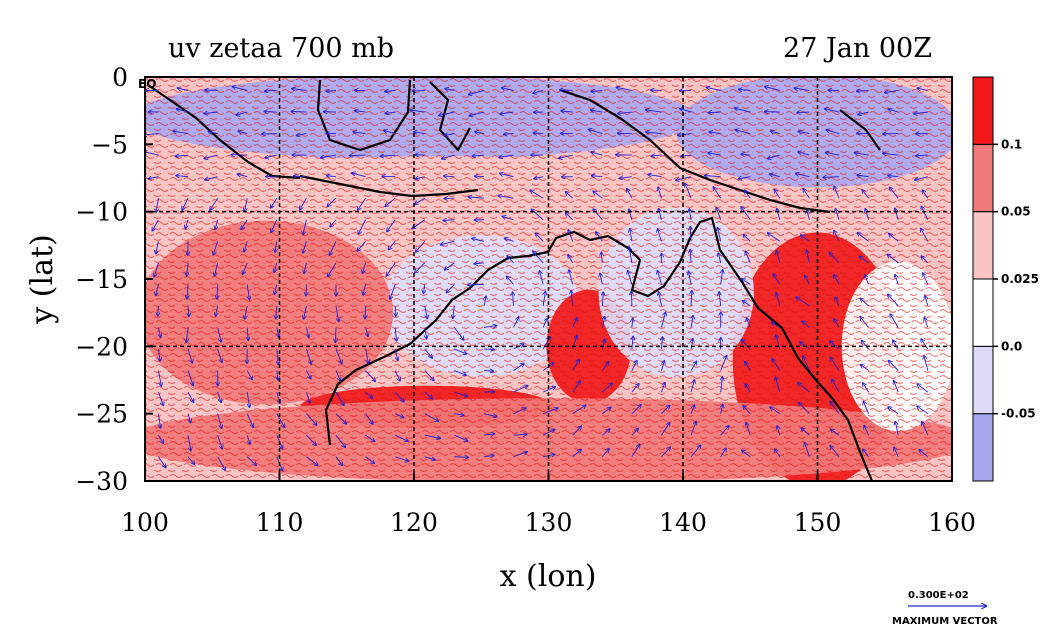 Image resolution: width=1056 pixels, height=635 pixels. I want to click on y-tick-label: 0, so click(120, 77).